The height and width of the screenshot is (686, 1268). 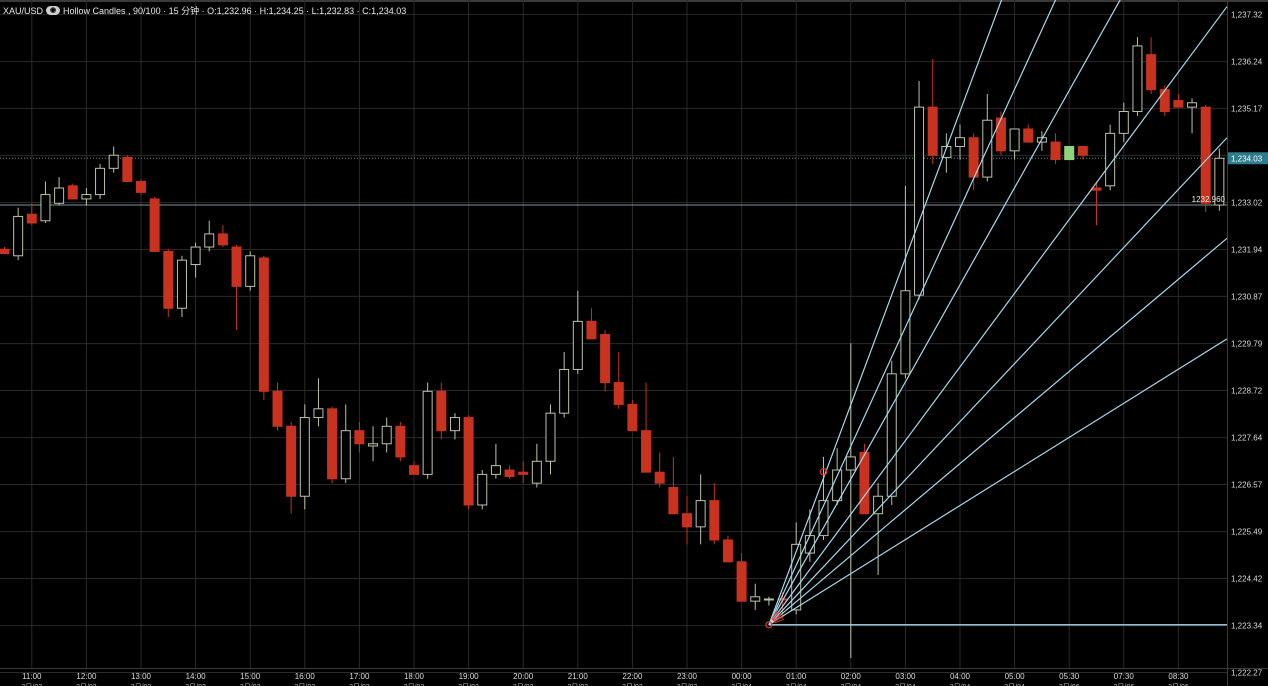 What do you see at coordinates (250, 676) in the screenshot?
I see `x-axis-time-label: 15:00` at bounding box center [250, 676].